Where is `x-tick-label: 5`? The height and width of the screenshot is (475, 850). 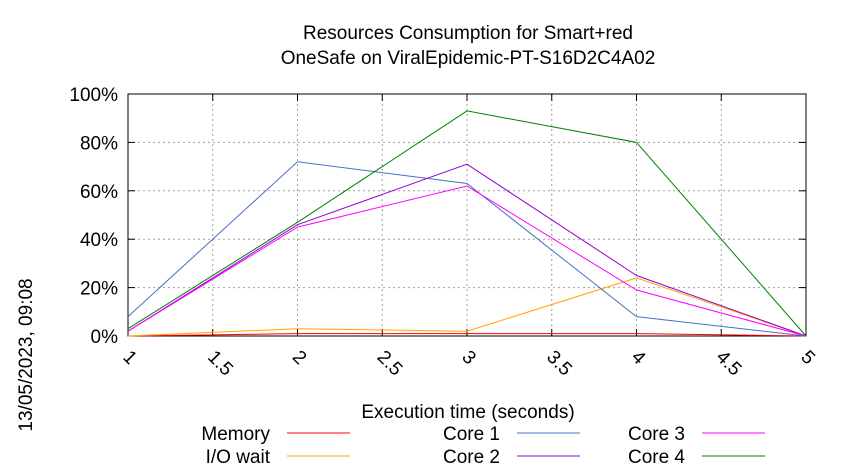
x-tick-label: 5 is located at coordinates (807, 358).